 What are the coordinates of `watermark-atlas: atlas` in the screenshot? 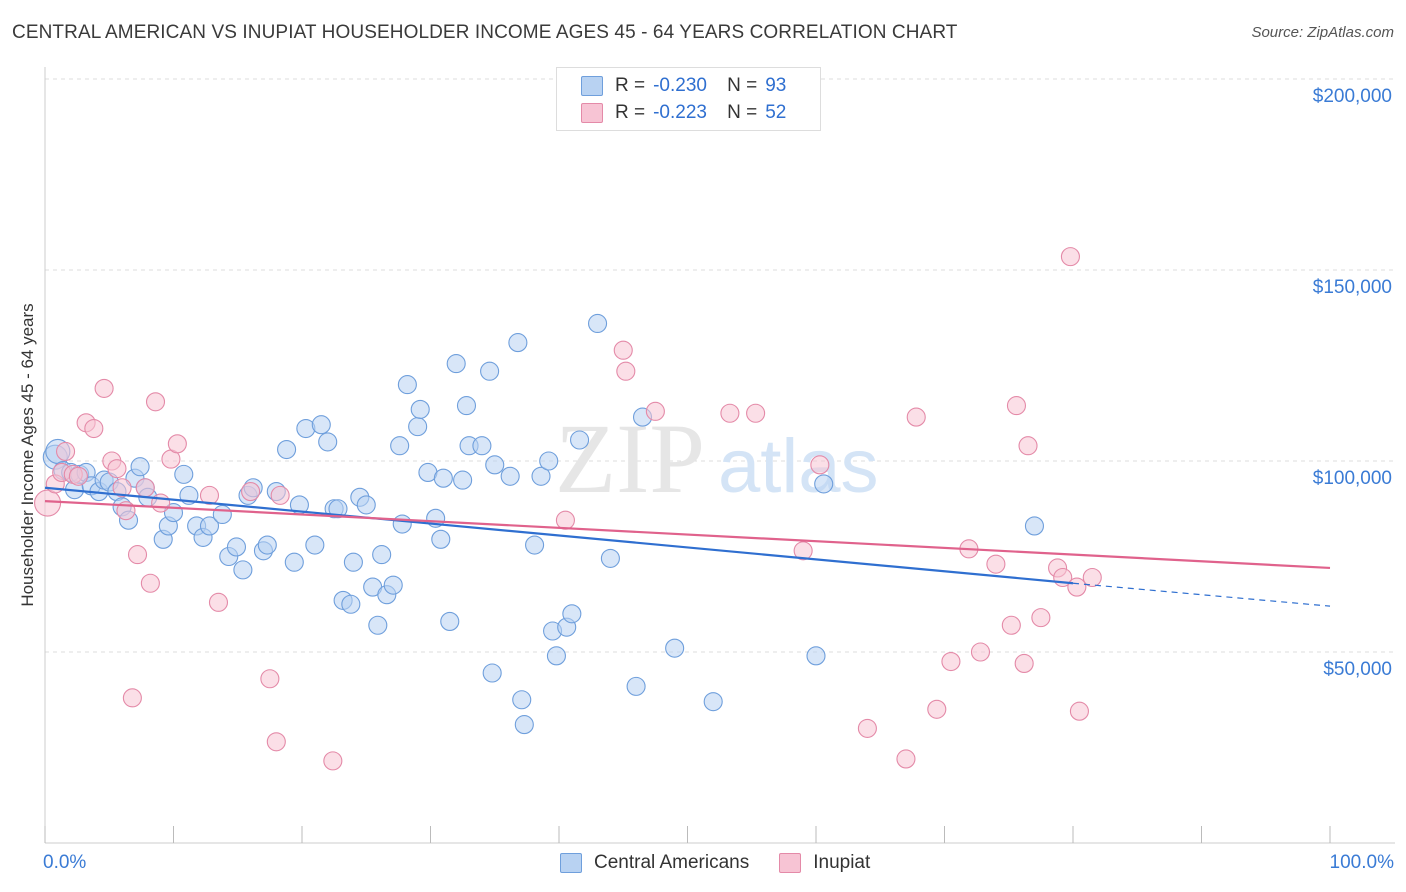 It's located at (798, 466).